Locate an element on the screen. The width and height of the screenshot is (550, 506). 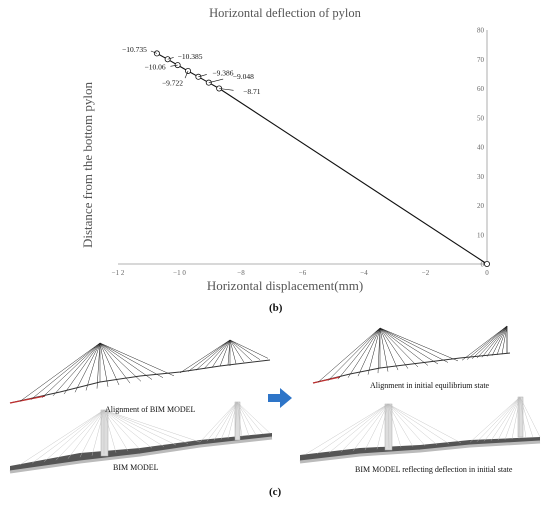
y-tick-label: 0 is located at coordinates (483, 265).